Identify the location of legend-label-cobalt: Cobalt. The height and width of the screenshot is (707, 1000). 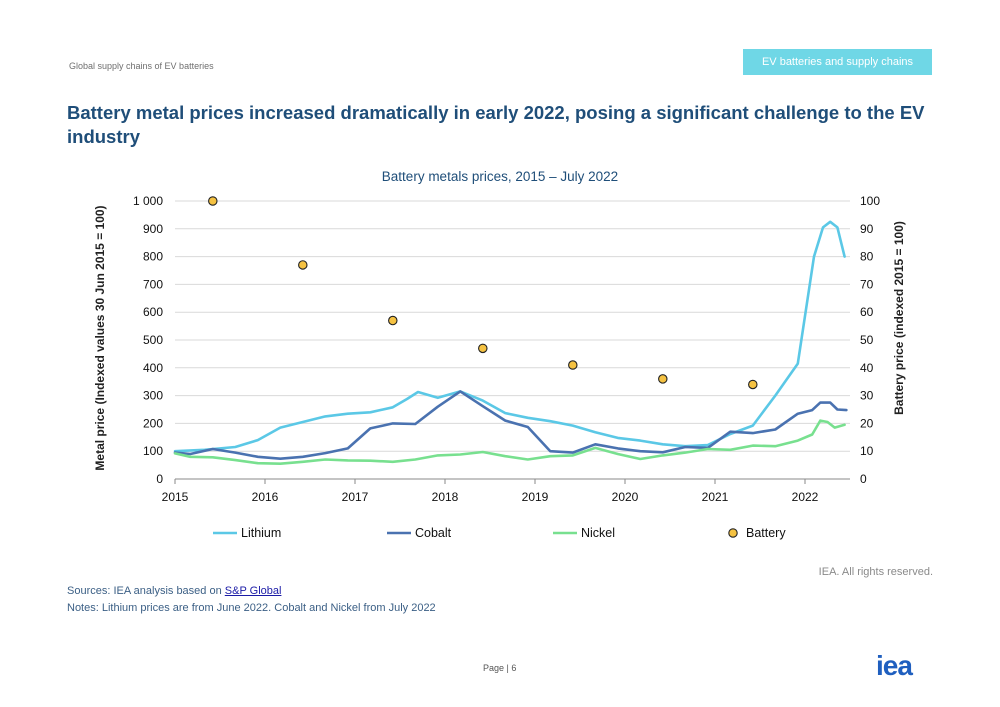
(433, 533).